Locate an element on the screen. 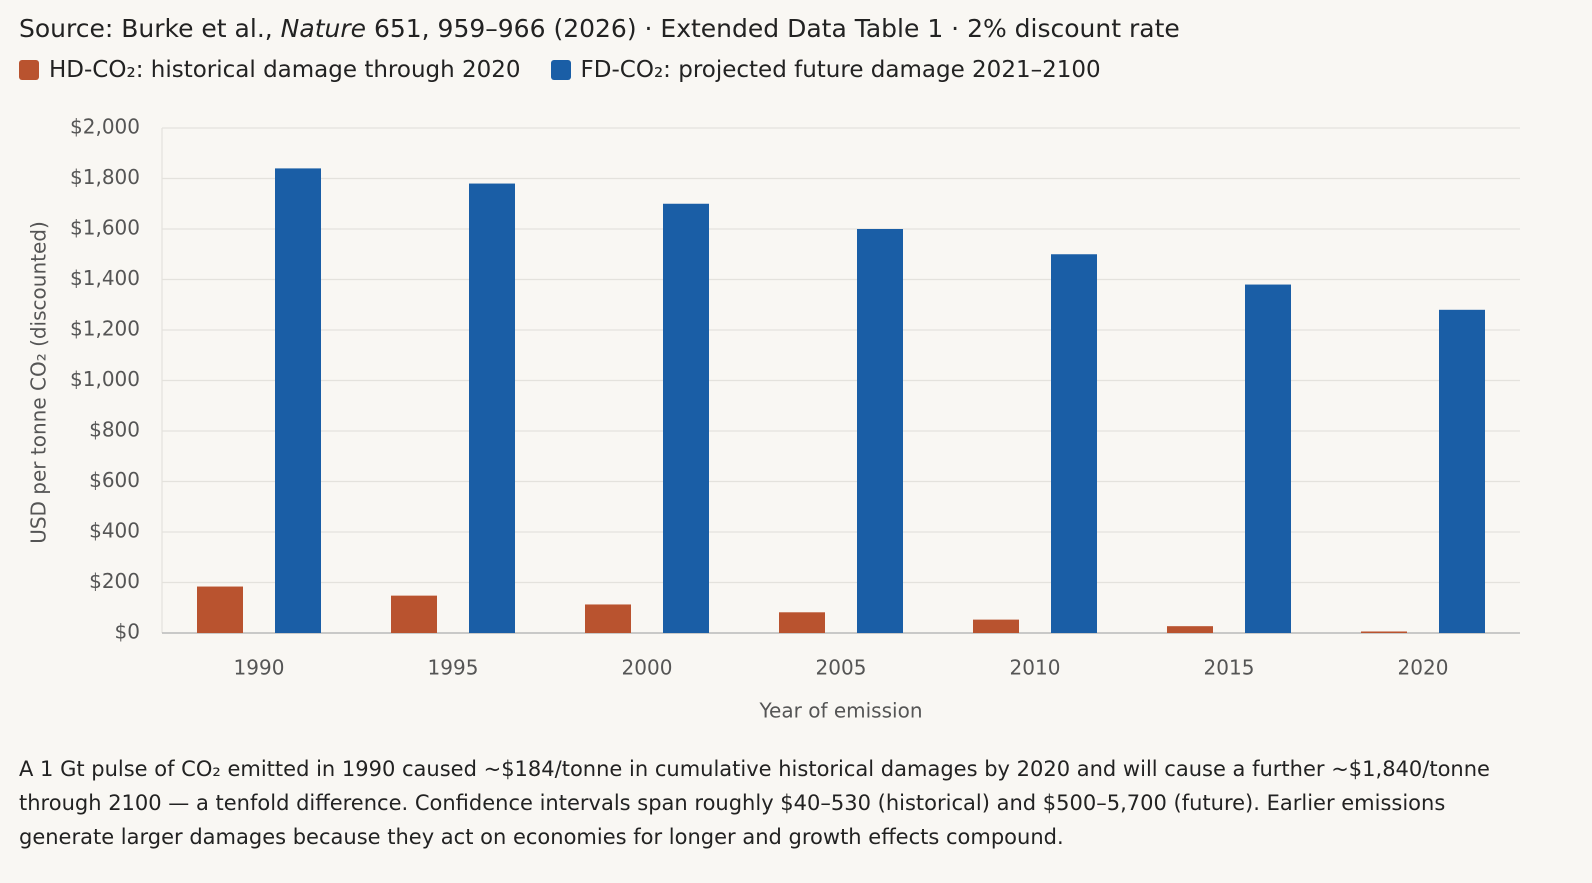  y-tick-label: $600 is located at coordinates (114, 480).